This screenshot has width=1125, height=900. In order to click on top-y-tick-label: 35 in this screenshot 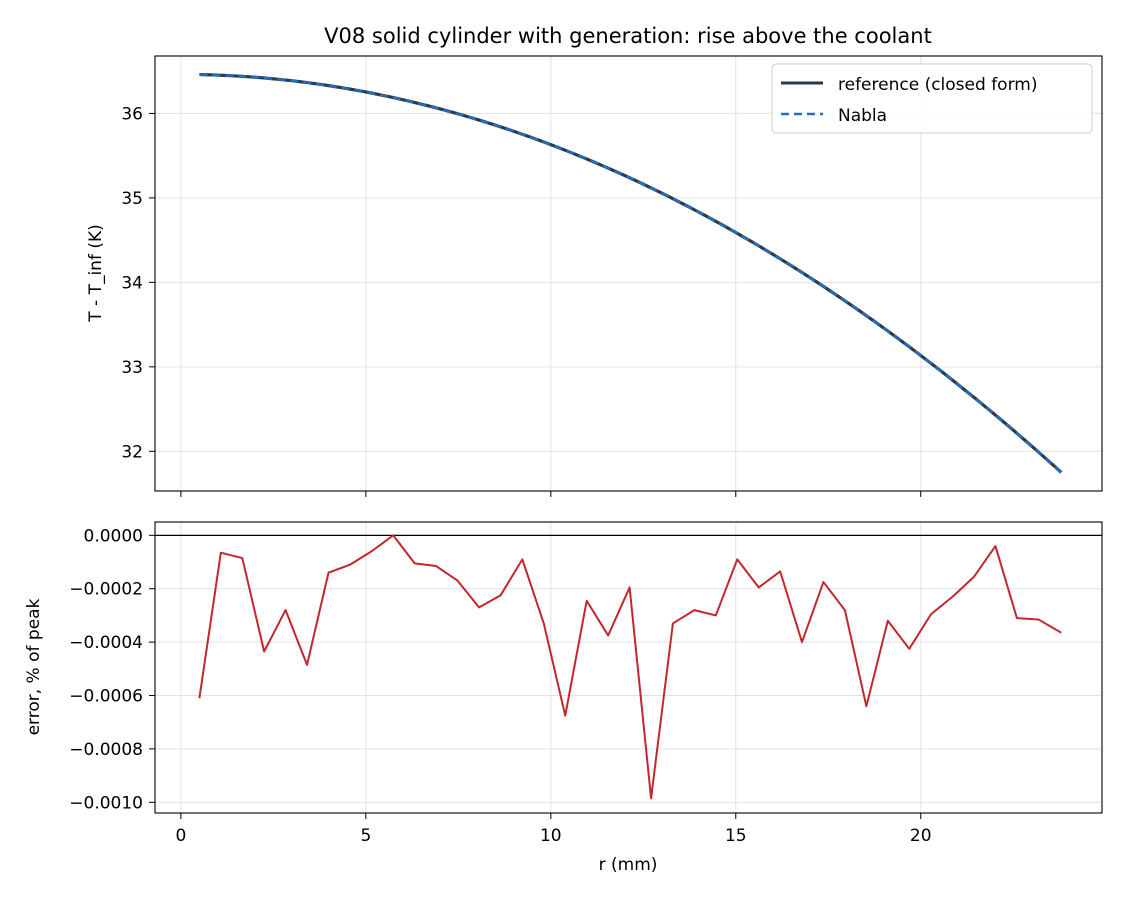, I will do `click(132, 199)`.